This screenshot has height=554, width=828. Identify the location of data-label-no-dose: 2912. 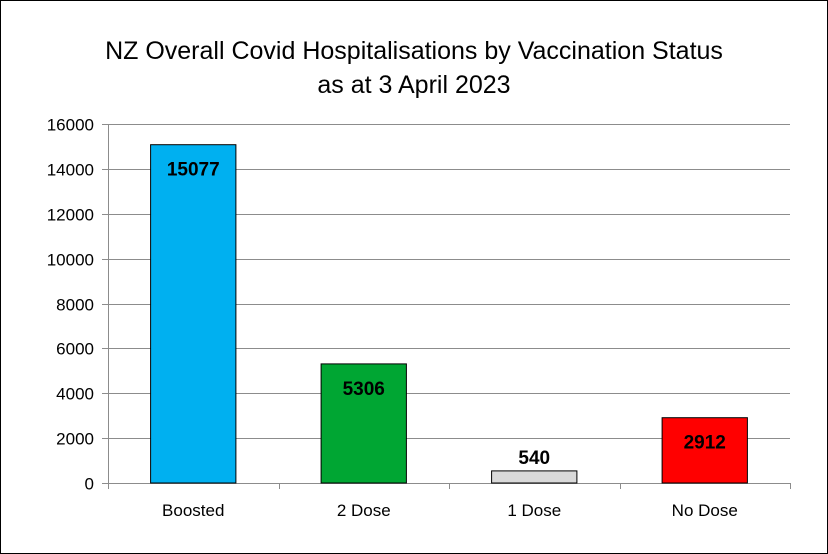
(705, 443).